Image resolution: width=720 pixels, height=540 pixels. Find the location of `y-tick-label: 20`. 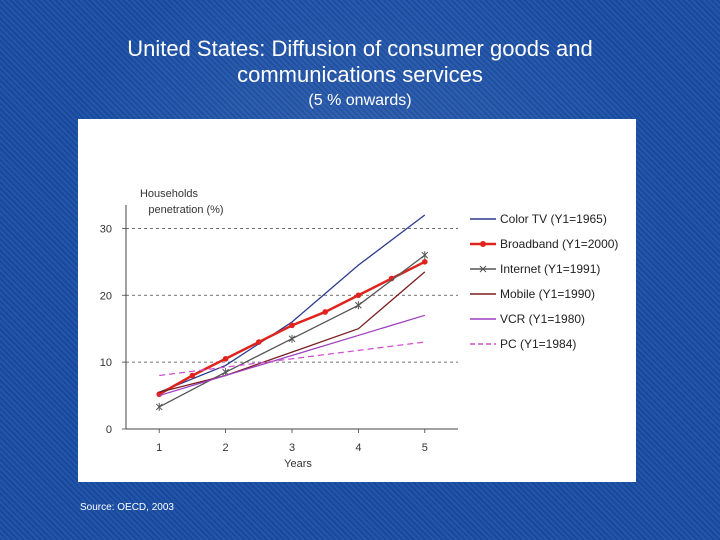

y-tick-label: 20 is located at coordinates (106, 296).